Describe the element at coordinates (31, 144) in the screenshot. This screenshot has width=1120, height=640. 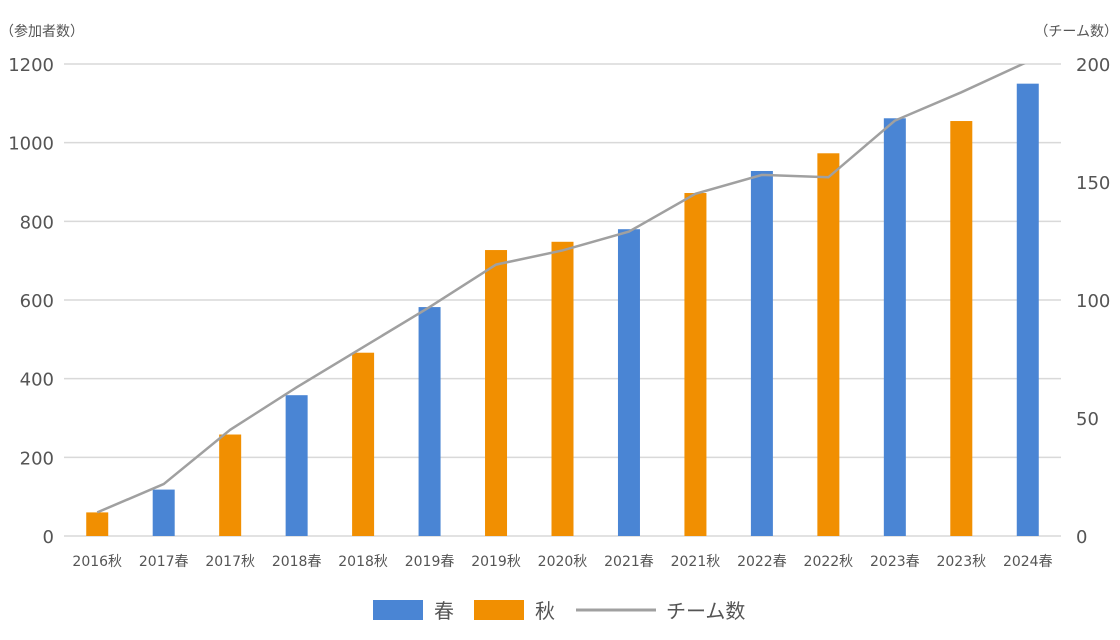
I see `left-tick-label: 1000` at that location.